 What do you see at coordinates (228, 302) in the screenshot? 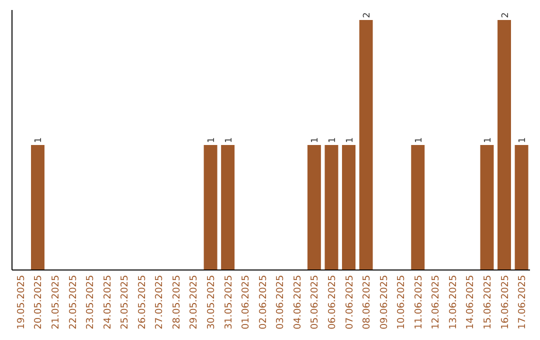
I see `x-tick-label: 31.05.2025` at bounding box center [228, 302].